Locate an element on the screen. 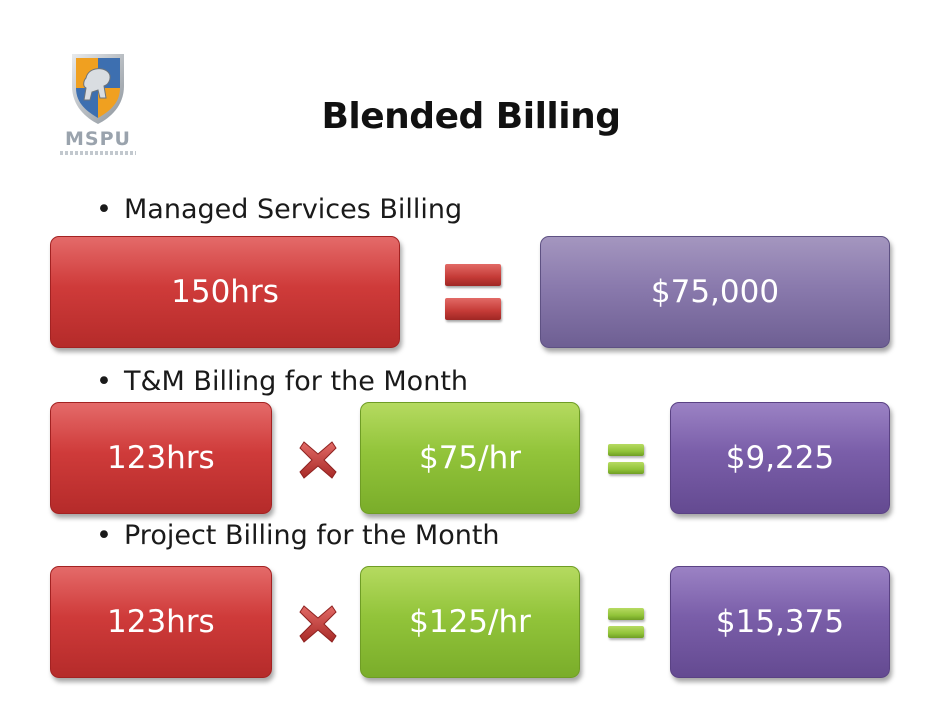  rate-value: $75/hr is located at coordinates (469, 458).